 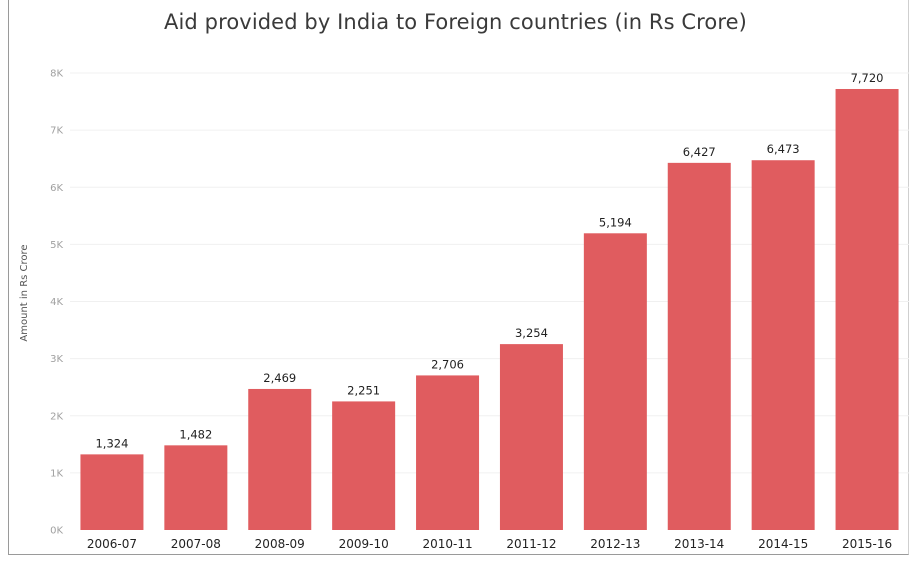 I want to click on y-tick-label: 6K, so click(x=56, y=188).